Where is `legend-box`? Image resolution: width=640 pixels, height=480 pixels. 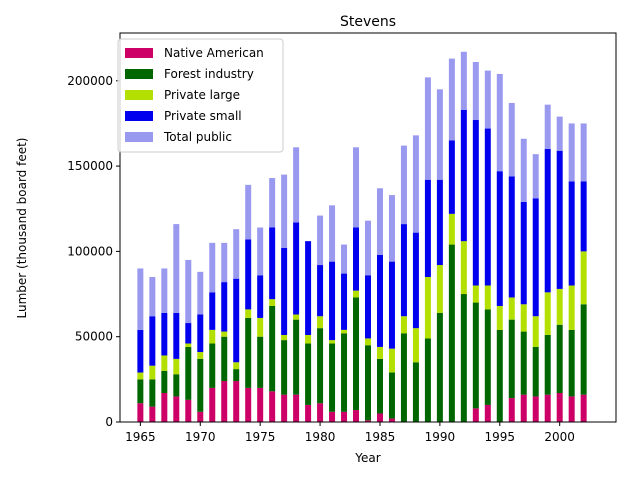 legend-box is located at coordinates (200, 95).